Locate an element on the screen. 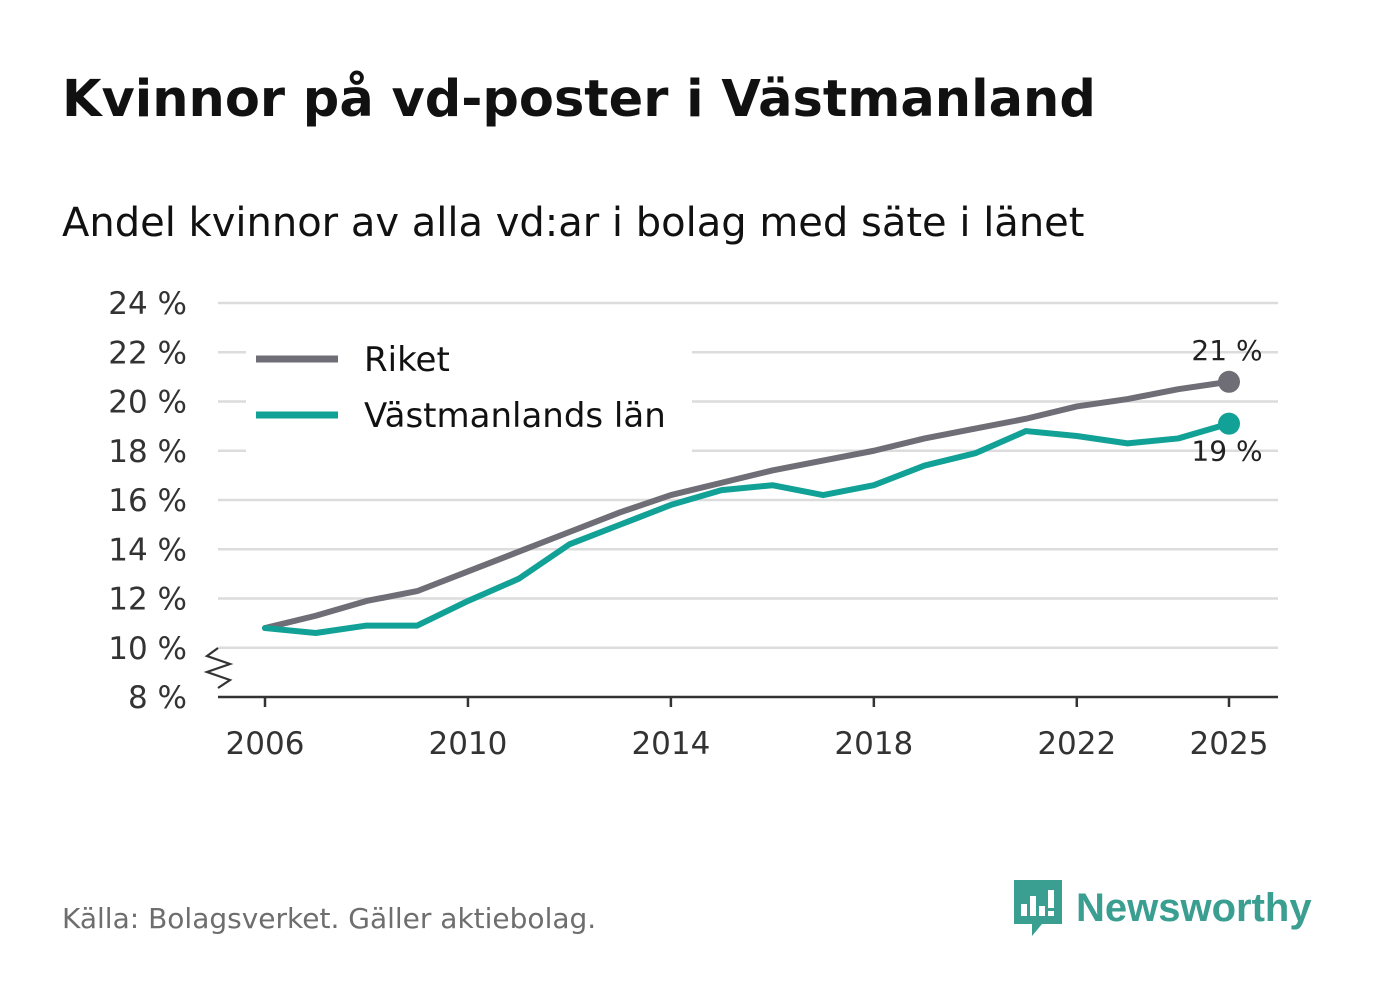 The width and height of the screenshot is (1382, 999). y-axis-ticks: 8 % 10 % 12 % 14 % 16 % 18 % 20 % 22 % 24 % is located at coordinates (171, 501).